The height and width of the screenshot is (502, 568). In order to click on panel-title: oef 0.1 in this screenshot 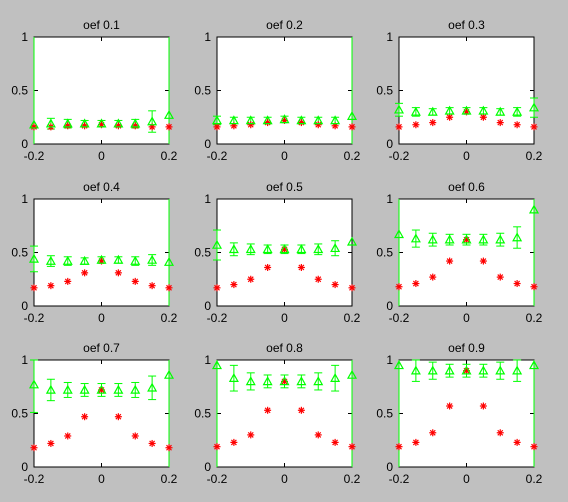, I will do `click(101, 25)`.